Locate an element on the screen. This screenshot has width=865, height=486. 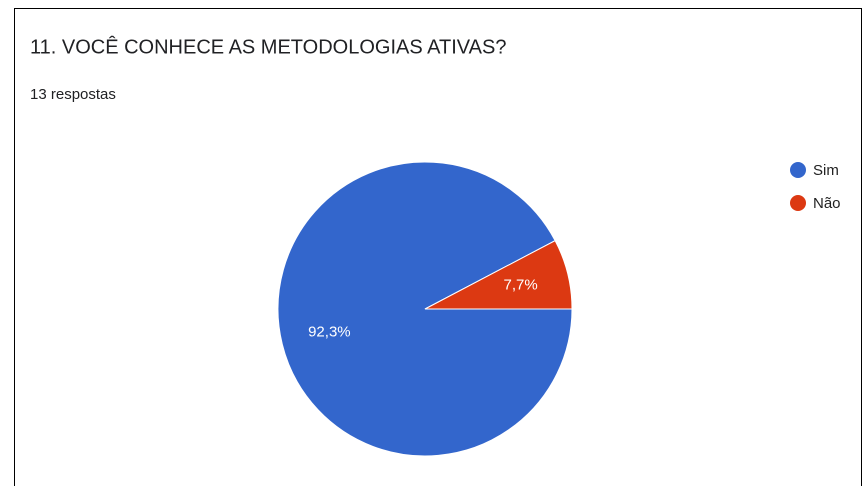
chart-title: 11. VOCÊ CONHECE AS METODOLOGIAS ATIVAS? is located at coordinates (268, 46).